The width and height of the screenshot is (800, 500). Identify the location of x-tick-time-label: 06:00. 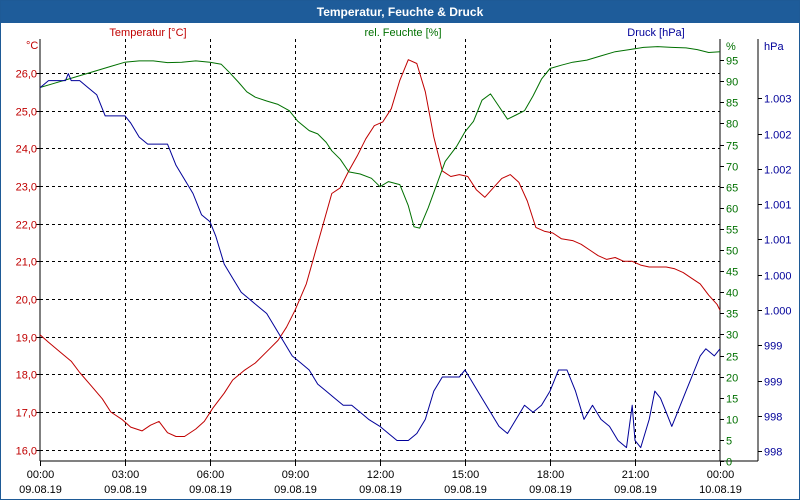
(211, 475).